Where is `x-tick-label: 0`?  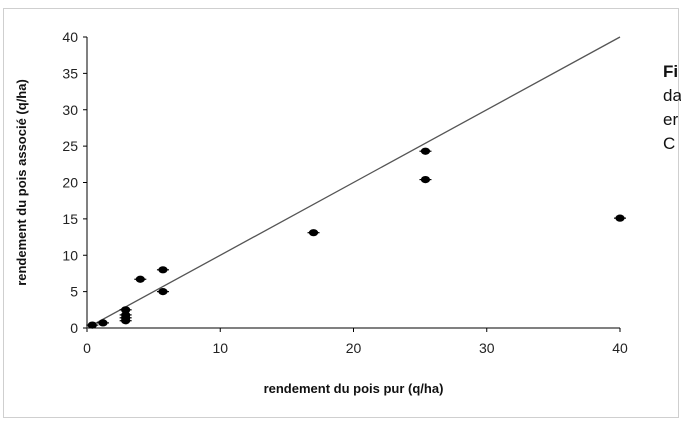 x-tick-label: 0 is located at coordinates (87, 348).